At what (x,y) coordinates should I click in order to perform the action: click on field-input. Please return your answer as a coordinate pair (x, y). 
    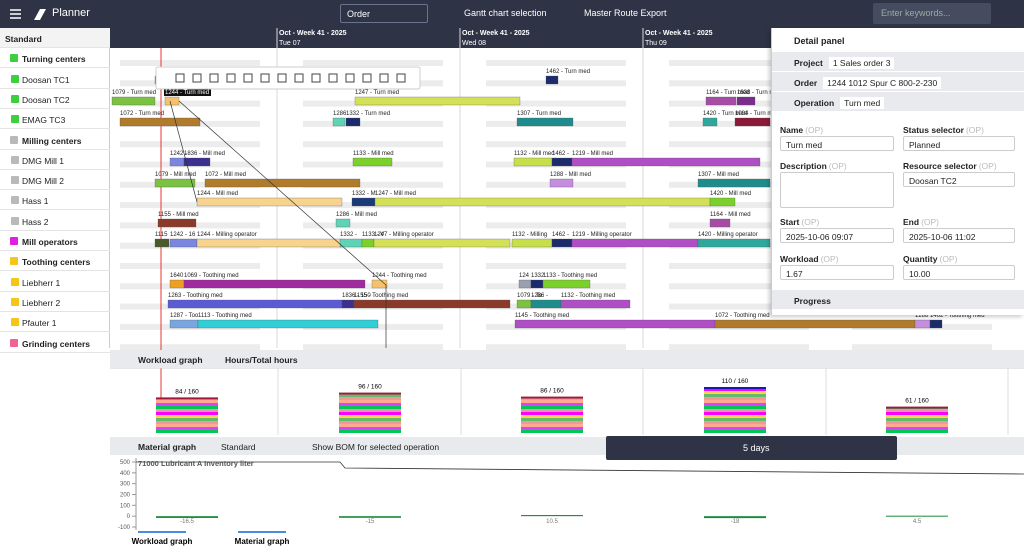
    Looking at the image, I should click on (837, 190).